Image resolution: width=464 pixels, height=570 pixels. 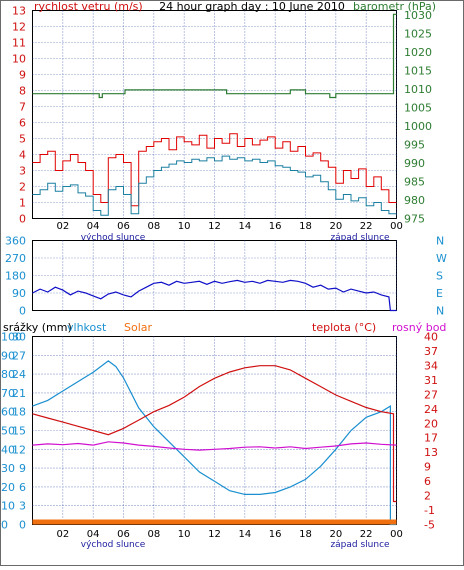 I want to click on x-tick-label: 02, so click(x=62, y=226).